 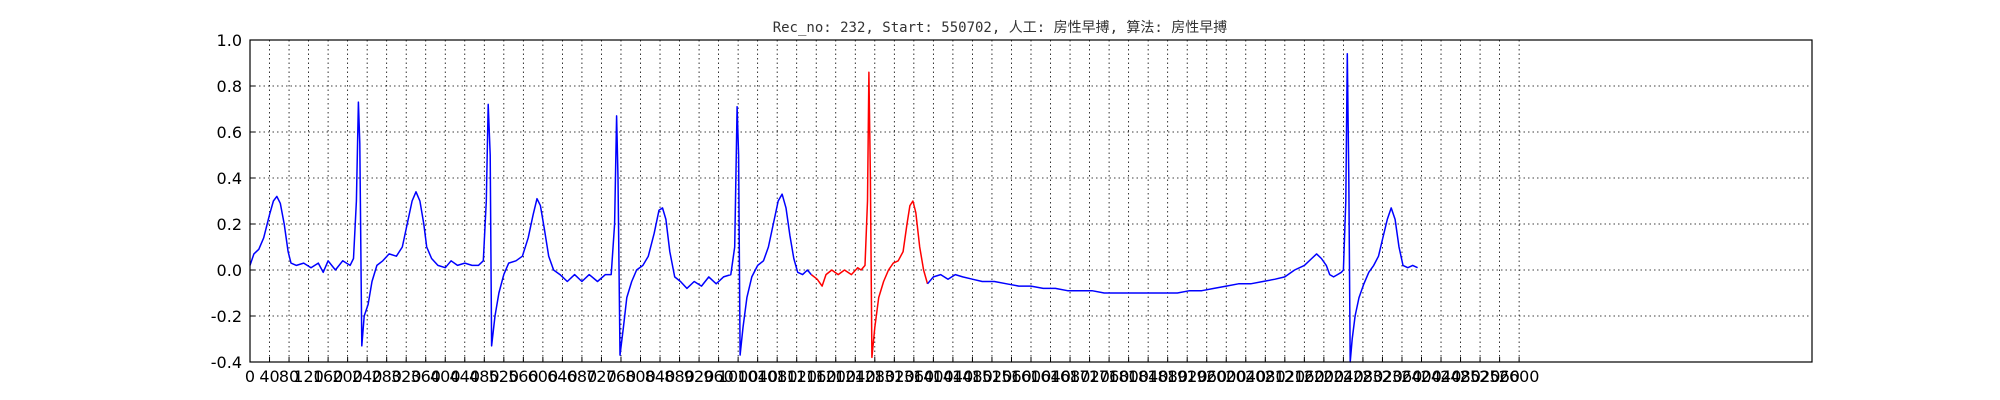 I want to click on x-tick-label: 840, so click(x=660, y=376).